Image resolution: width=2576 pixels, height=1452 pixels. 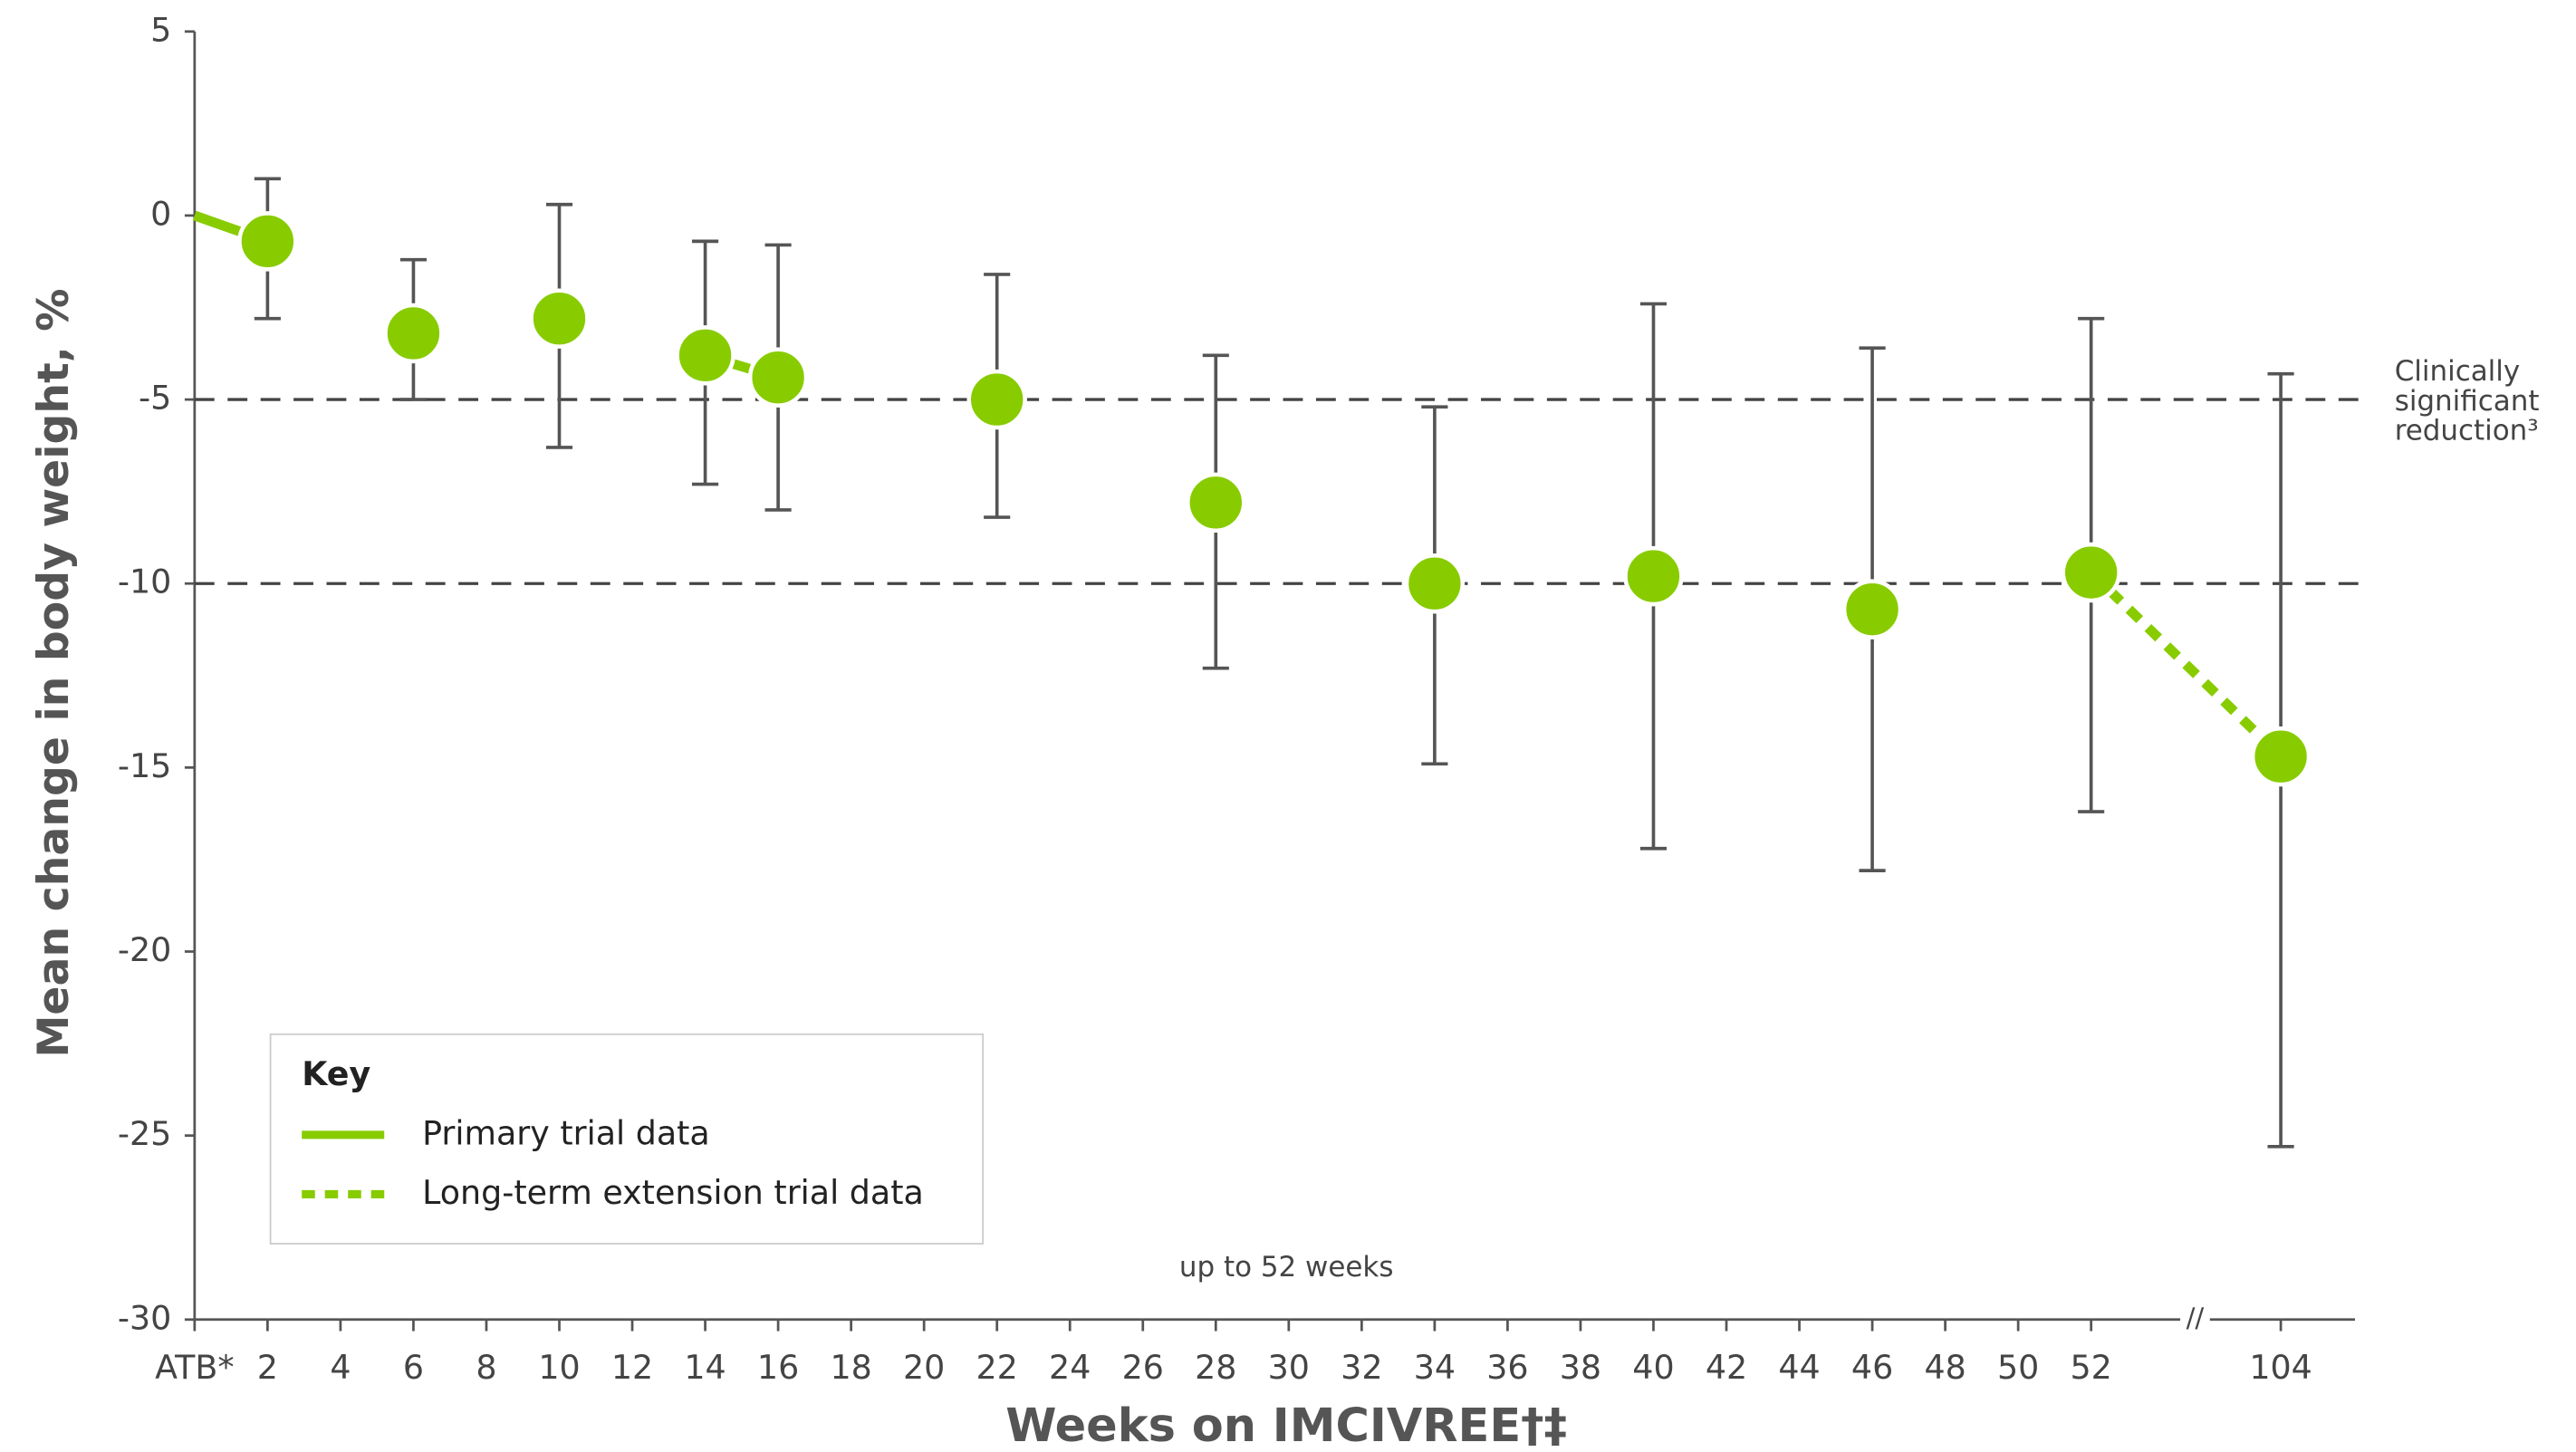 I want to click on x-tick-label: 4, so click(x=340, y=1367).